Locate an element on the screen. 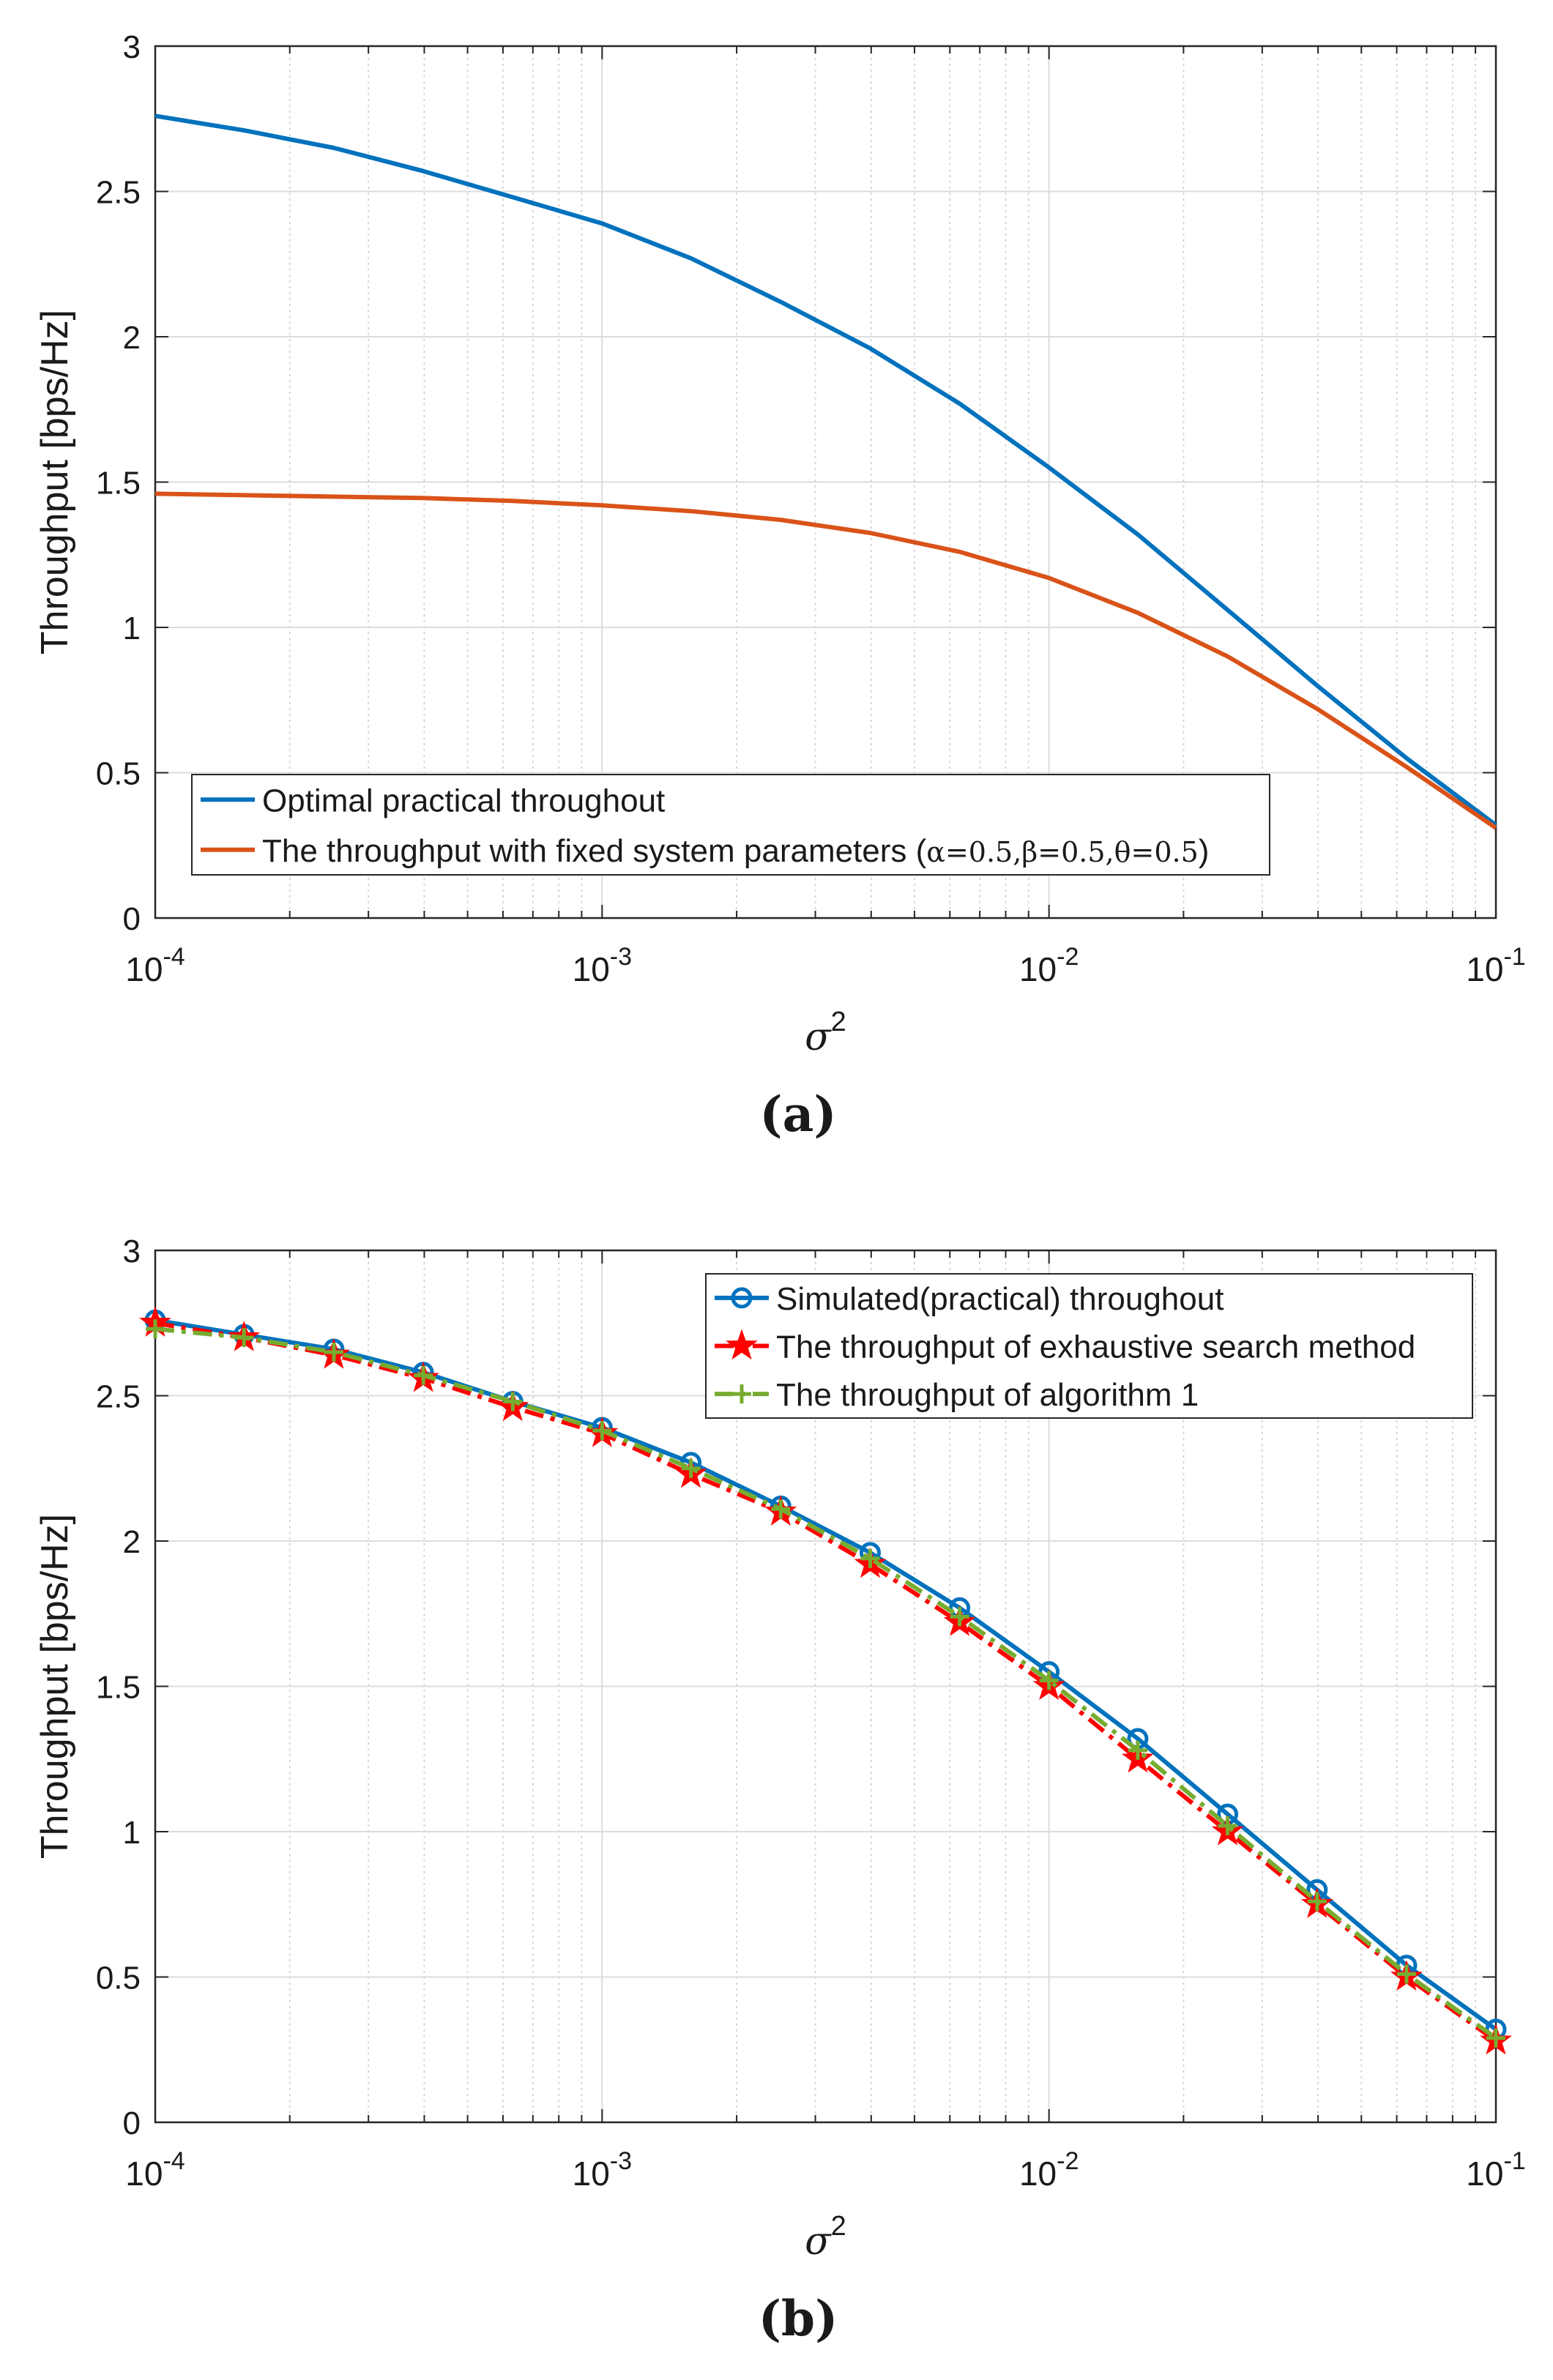 The image size is (1553, 2380). panel-b-legend-entry: Simulated(practical) throughout is located at coordinates (1000, 1299).